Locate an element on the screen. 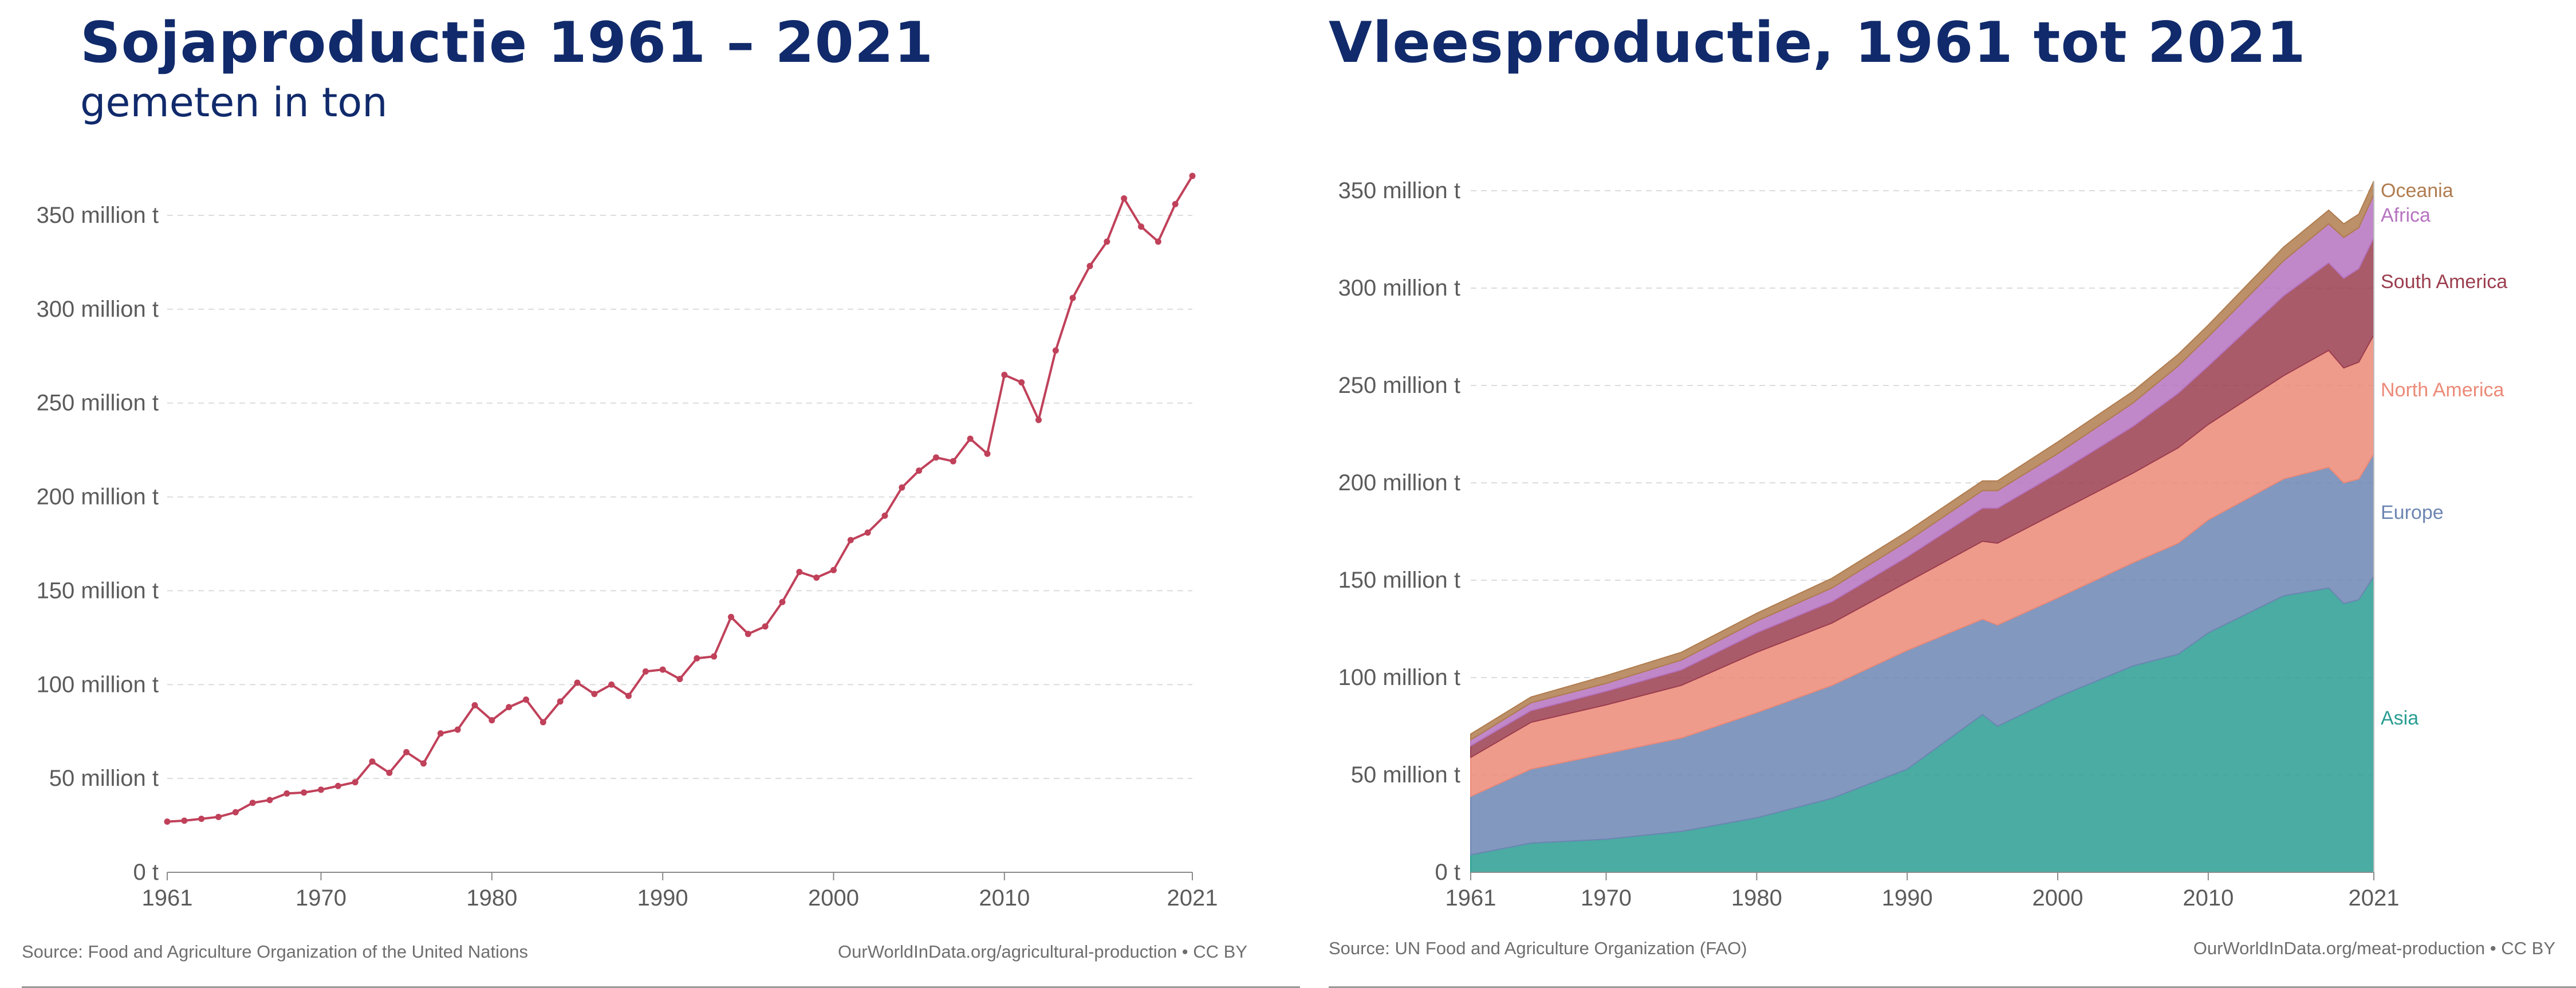 The image size is (2576, 988). series-label-oceania: Oceania is located at coordinates (2417, 191).